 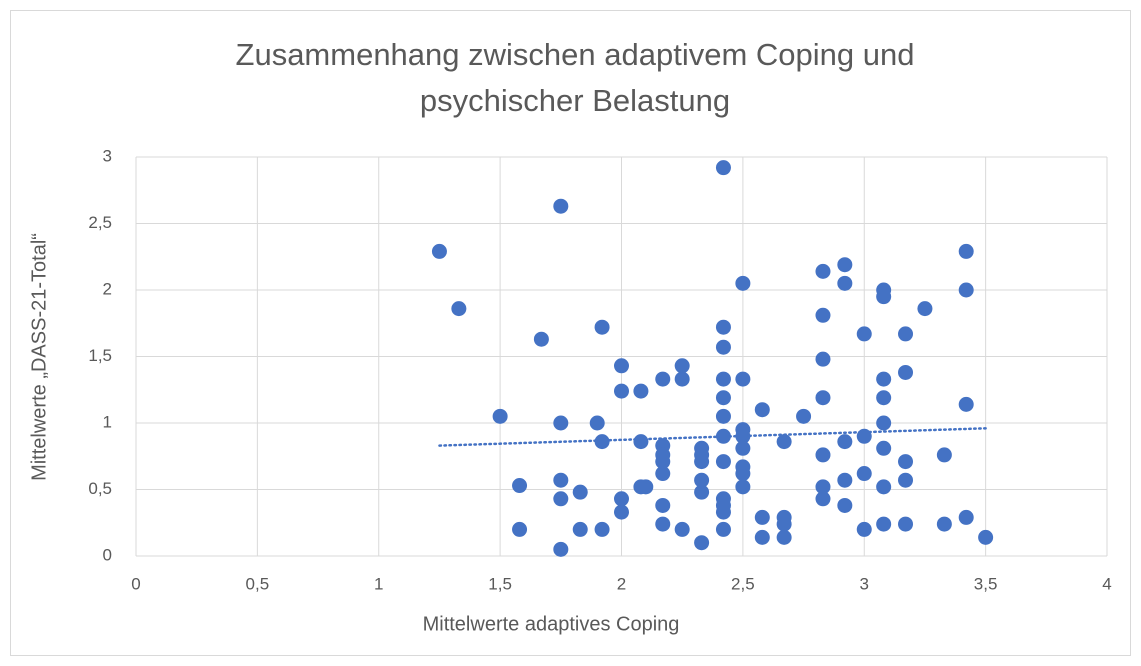 I want to click on x-tick-label: 0, so click(x=135, y=583).